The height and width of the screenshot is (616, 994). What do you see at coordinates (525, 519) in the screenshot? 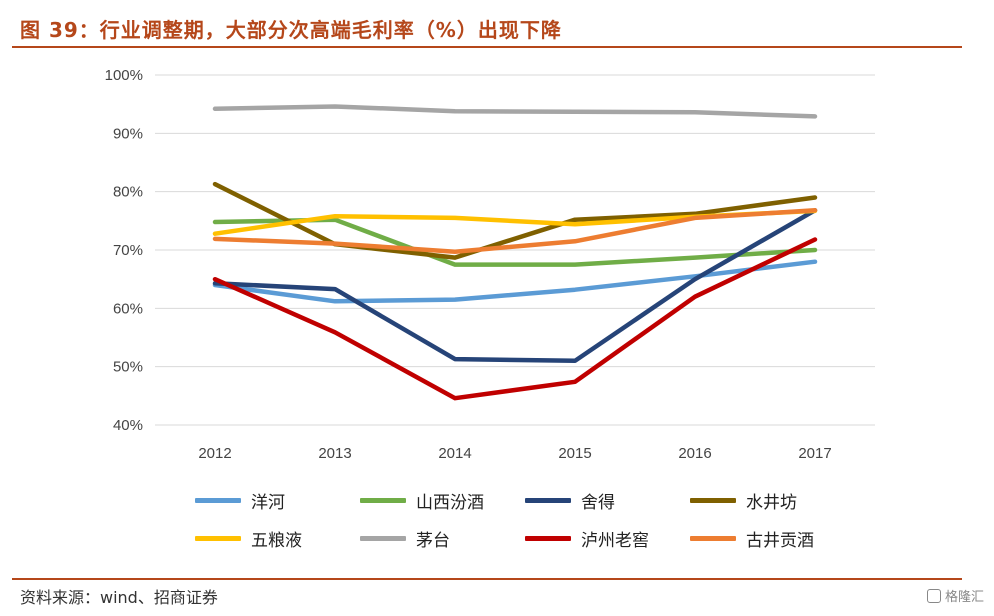
I see `legend: 洋河 山西汾酒 舍得 水井坊五粮液 茅台 泸州老窖 古井贡酒` at bounding box center [525, 519].